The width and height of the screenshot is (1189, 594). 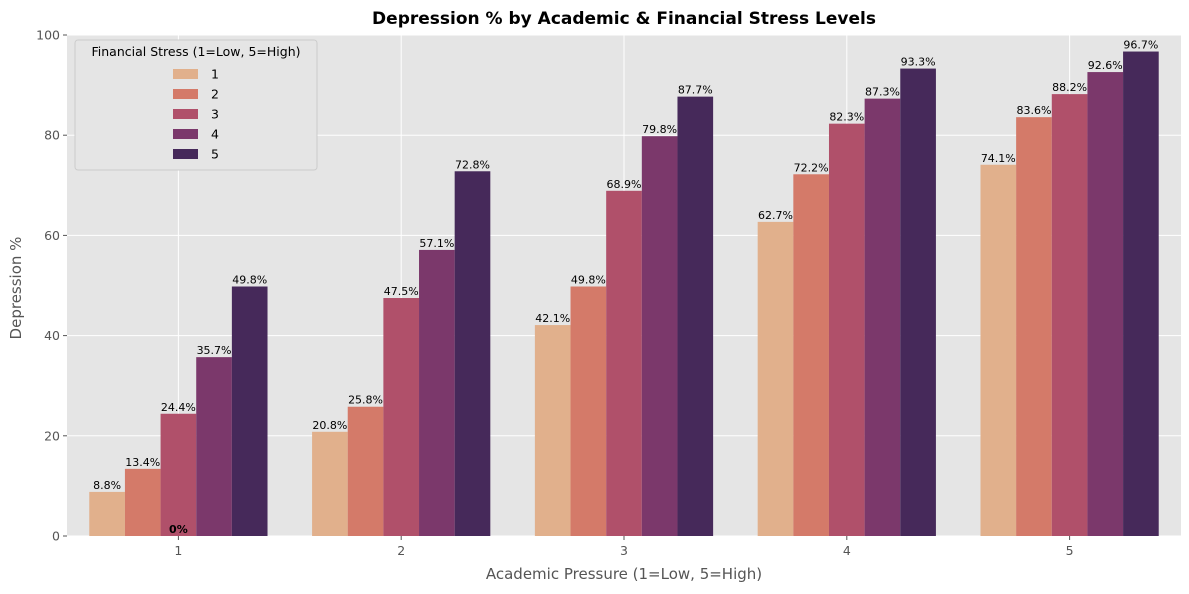 What do you see at coordinates (215, 94) in the screenshot?
I see `legend-entry-label: 2` at bounding box center [215, 94].